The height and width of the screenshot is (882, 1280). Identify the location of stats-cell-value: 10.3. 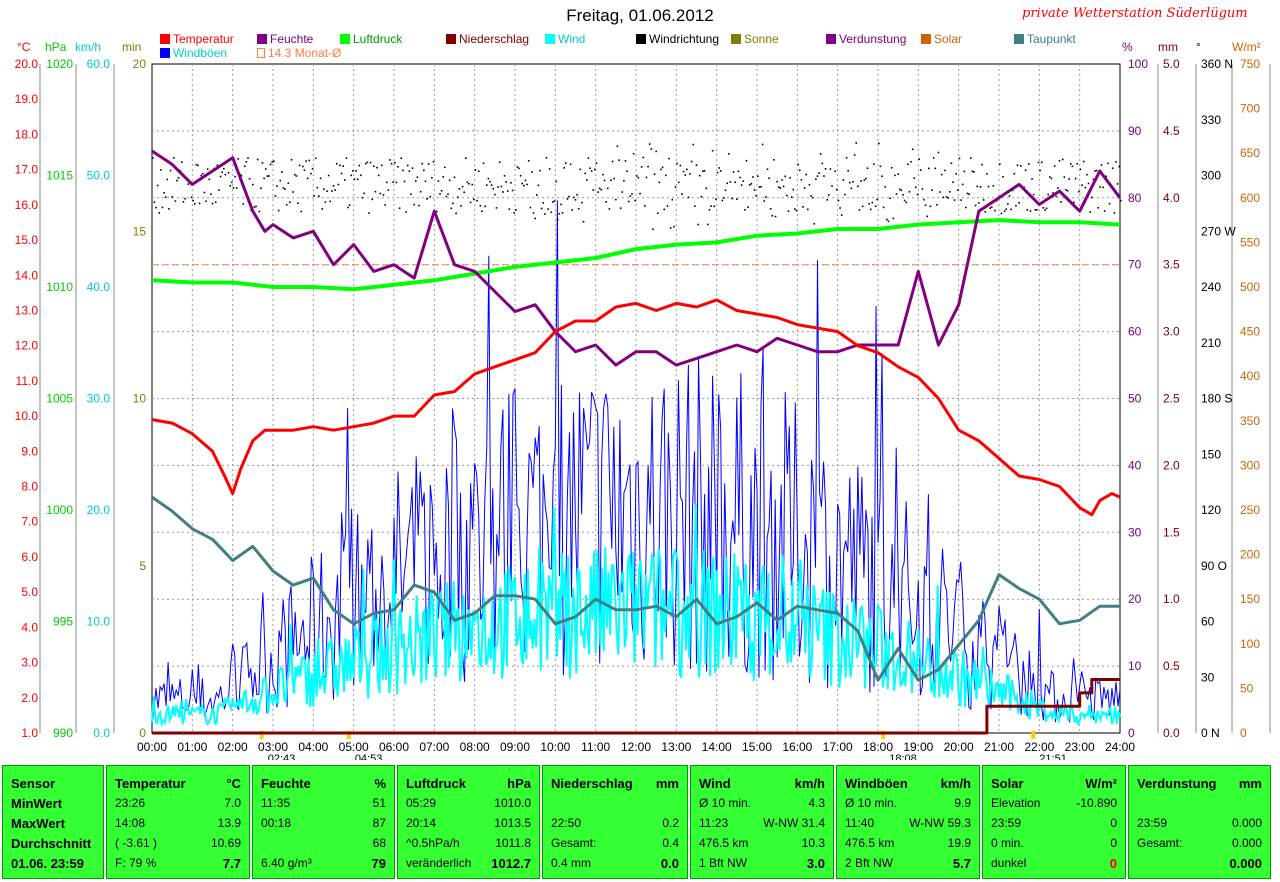
(813, 843).